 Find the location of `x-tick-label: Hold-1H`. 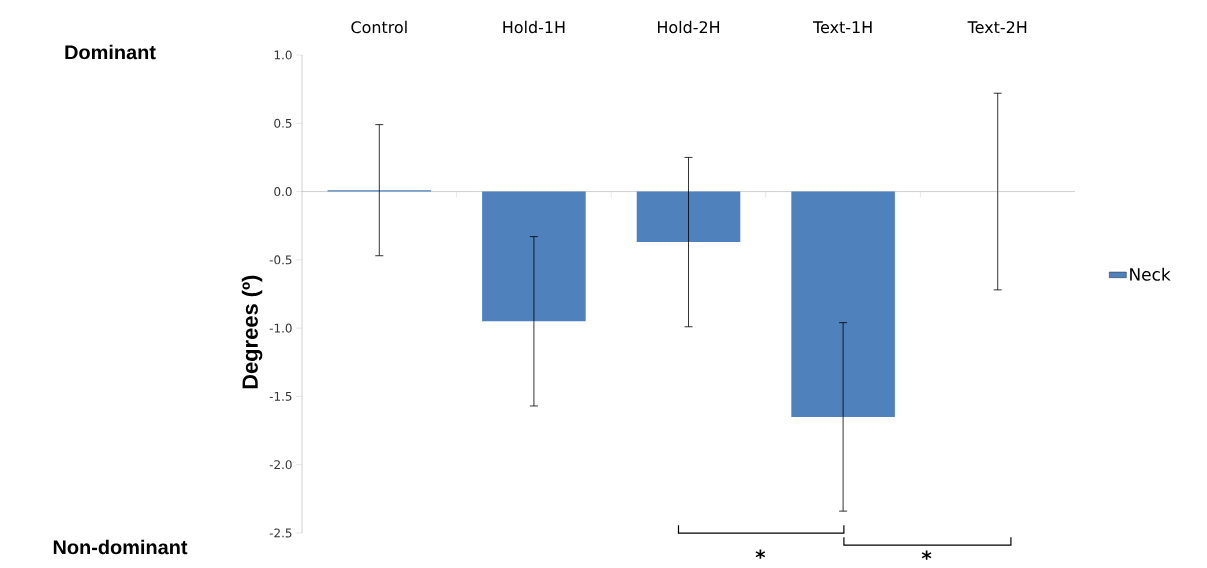

x-tick-label: Hold-1H is located at coordinates (534, 27).